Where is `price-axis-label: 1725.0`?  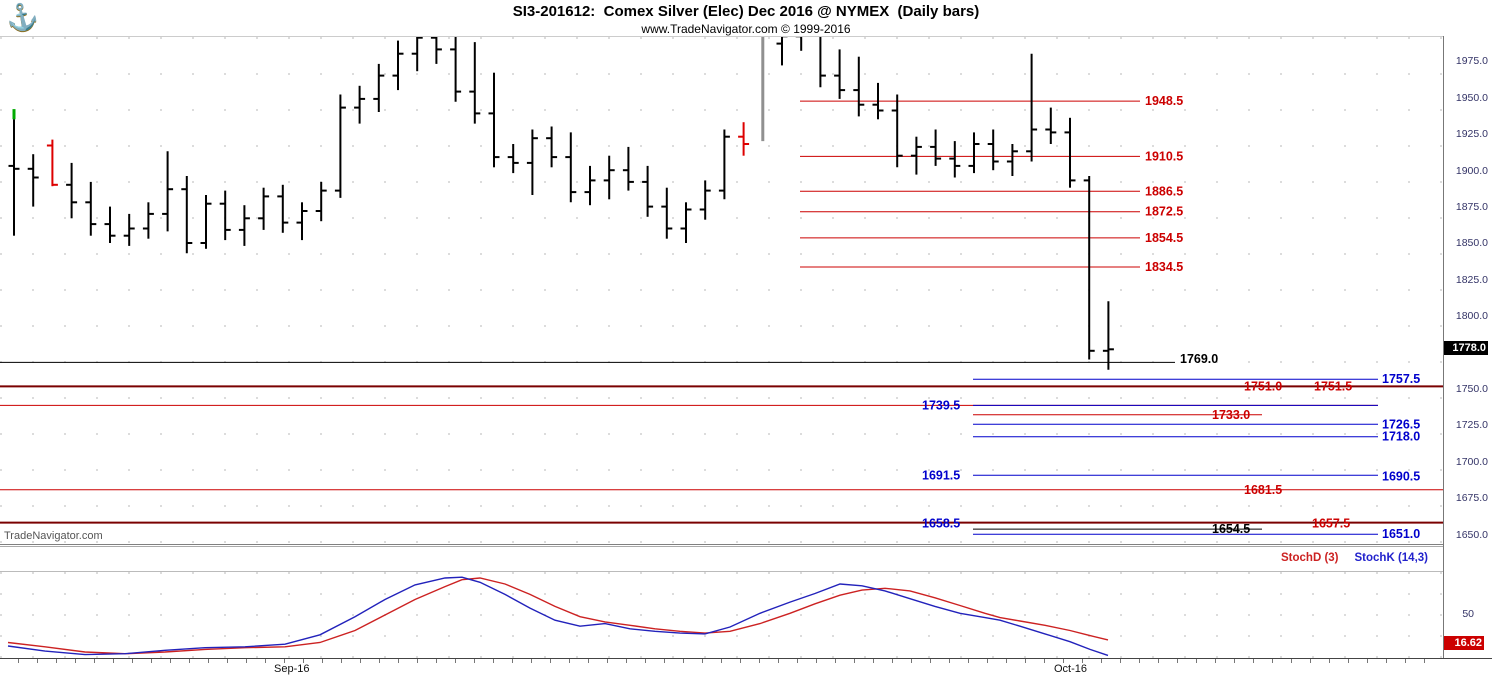 price-axis-label: 1725.0 is located at coordinates (1471, 425).